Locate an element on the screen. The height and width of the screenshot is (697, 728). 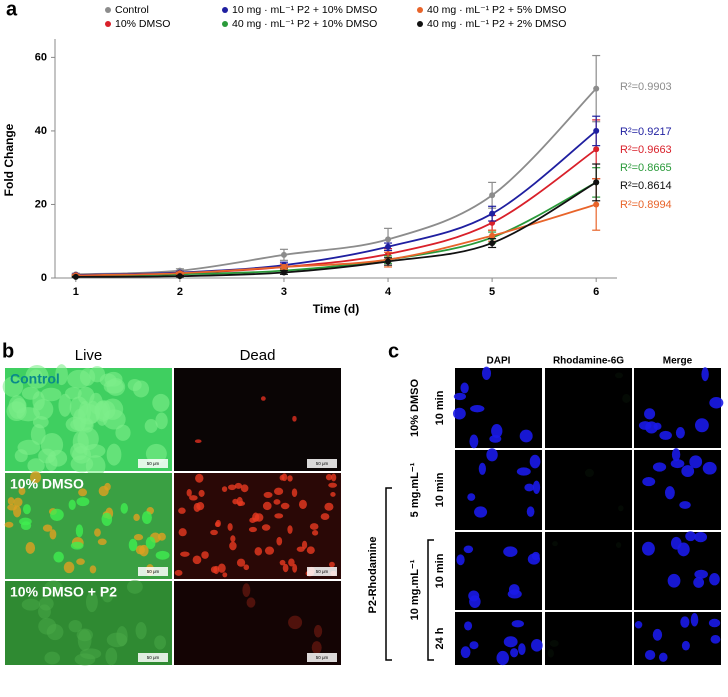
y-axis-title: Fold Change is located at coordinates (9, 159).